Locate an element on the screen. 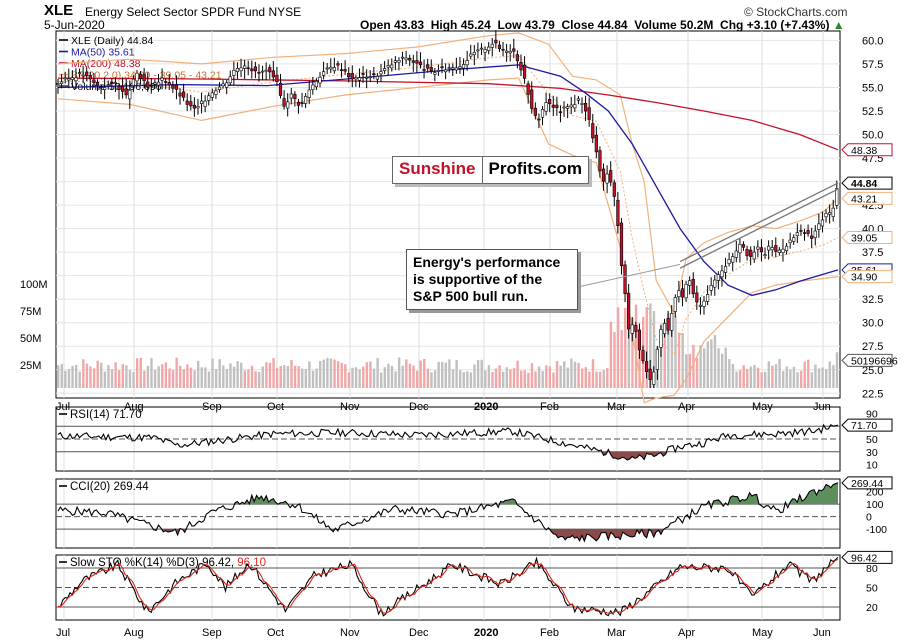 This screenshot has width=906, height=642. volume-label: Volume is located at coordinates (655, 25).